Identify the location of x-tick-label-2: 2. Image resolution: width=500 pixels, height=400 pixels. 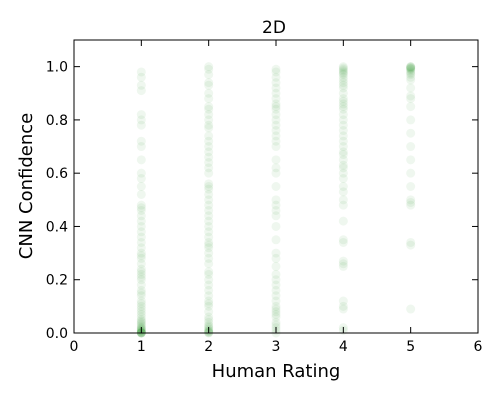
(208, 347).